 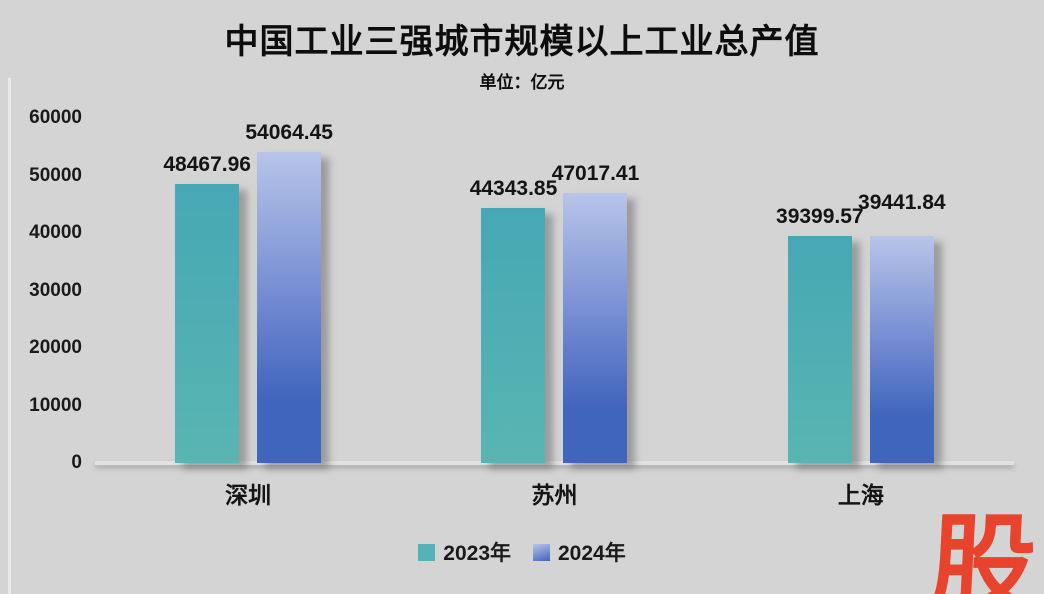 I want to click on bar-group-上海: 39399.57 39441.84 上海, so click(x=861, y=313).